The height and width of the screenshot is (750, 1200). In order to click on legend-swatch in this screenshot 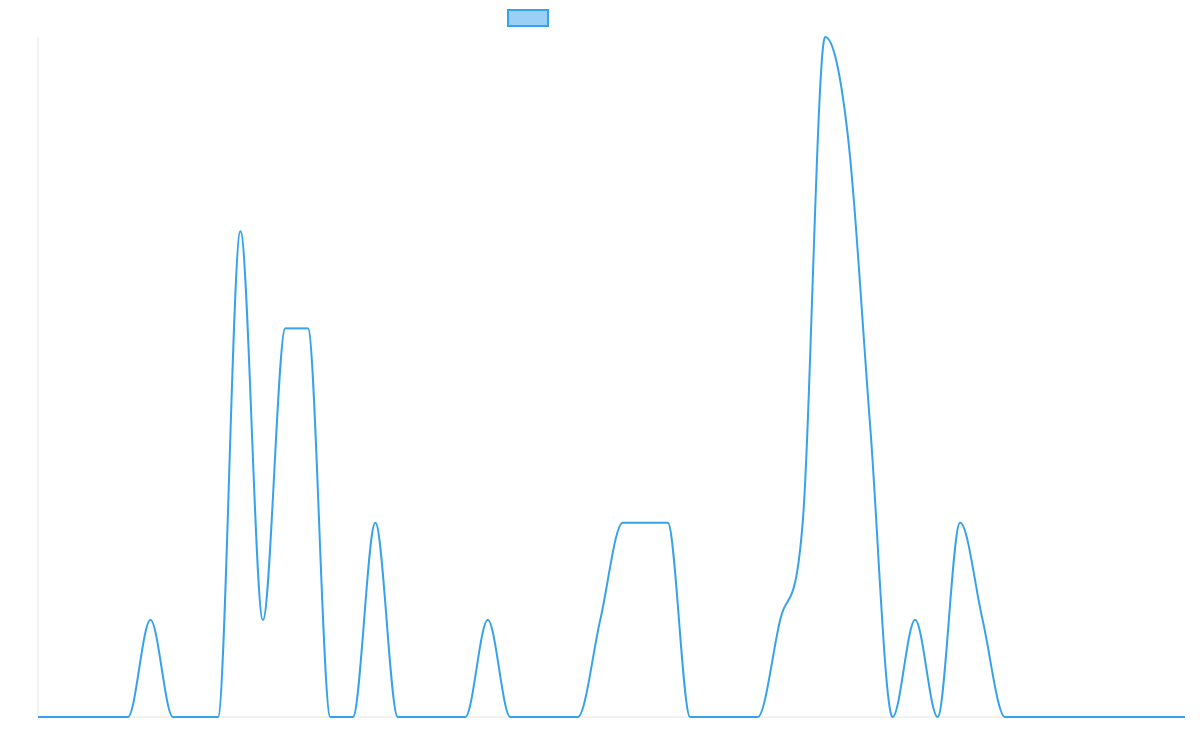, I will do `click(528, 18)`.